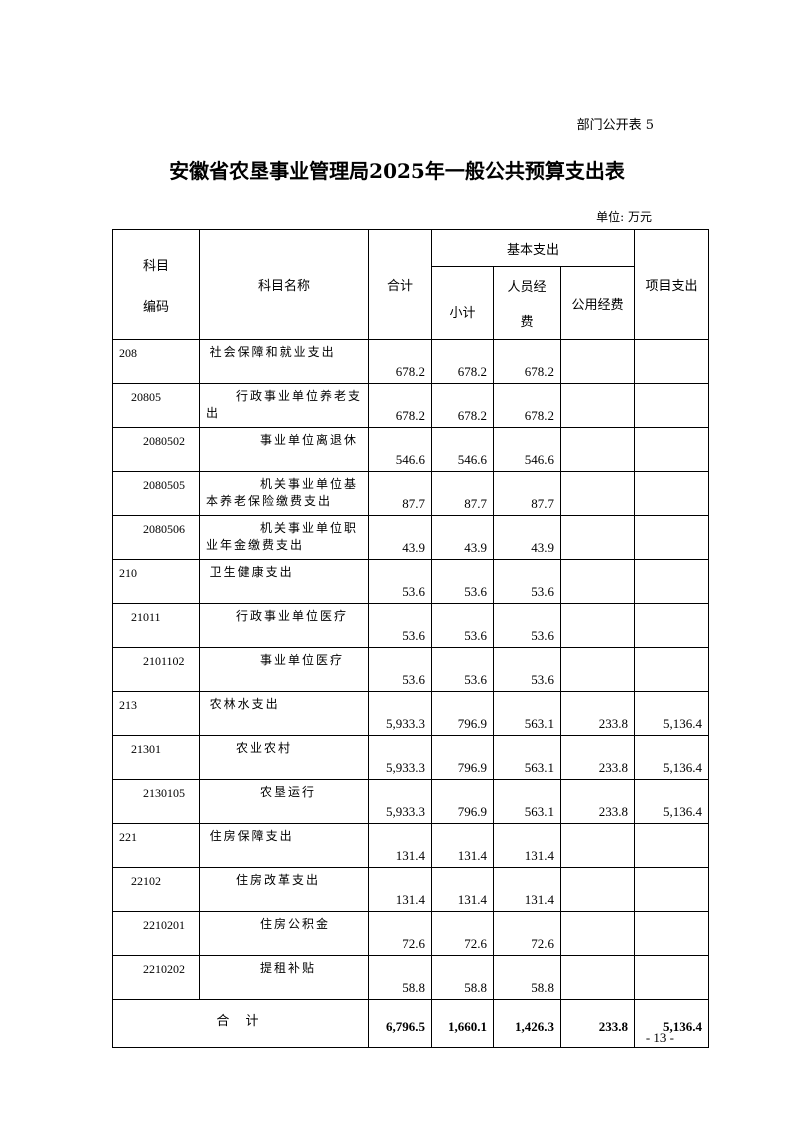 Image resolution: width=794 pixels, height=1123 pixels. What do you see at coordinates (410, 405) in the screenshot?
I see `table-row: 20805 行政事业单位养老支出 678.2 678.2 678.2` at bounding box center [410, 405].